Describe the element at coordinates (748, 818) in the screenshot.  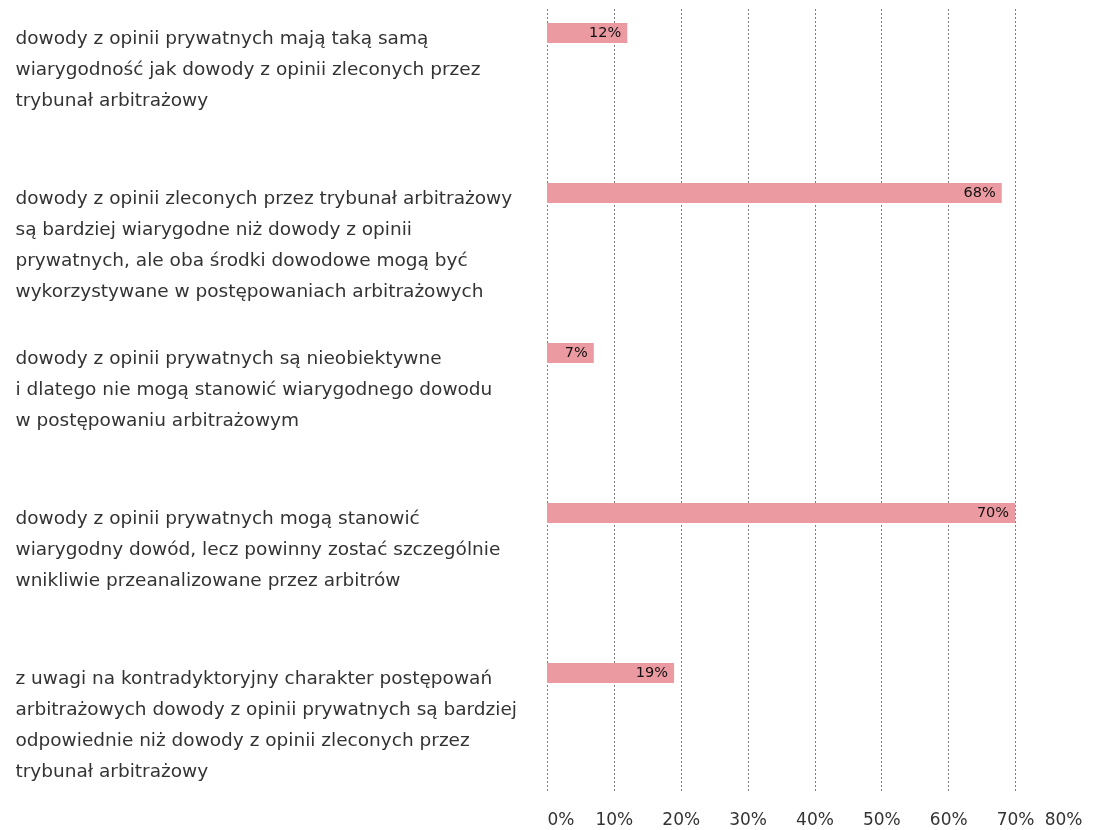
I see `x-tick-label: 30%` at that location.